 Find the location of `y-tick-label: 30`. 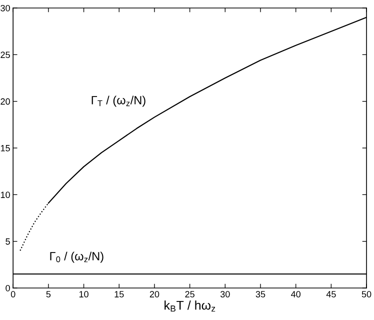

y-tick-label: 30 is located at coordinates (5, 8).